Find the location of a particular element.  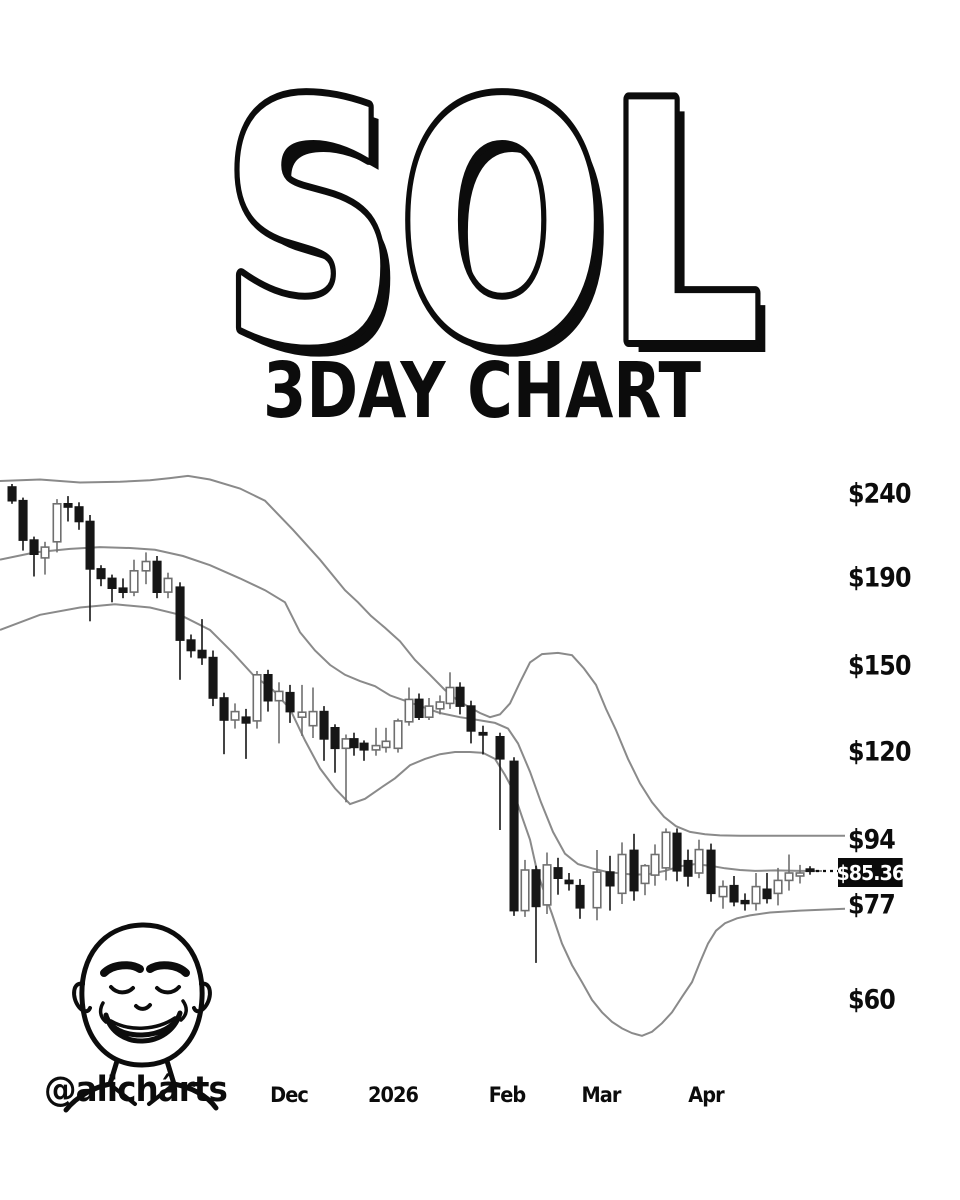

last-price-tag: $85.36 is located at coordinates (870, 872).